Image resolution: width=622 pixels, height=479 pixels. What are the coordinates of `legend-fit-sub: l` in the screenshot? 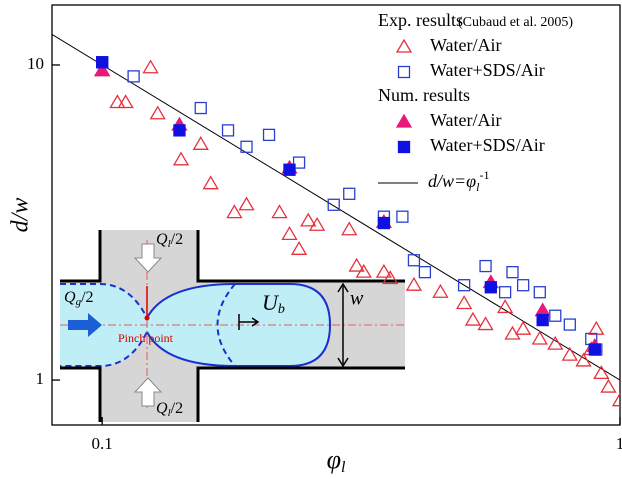 It's located at (478, 187).